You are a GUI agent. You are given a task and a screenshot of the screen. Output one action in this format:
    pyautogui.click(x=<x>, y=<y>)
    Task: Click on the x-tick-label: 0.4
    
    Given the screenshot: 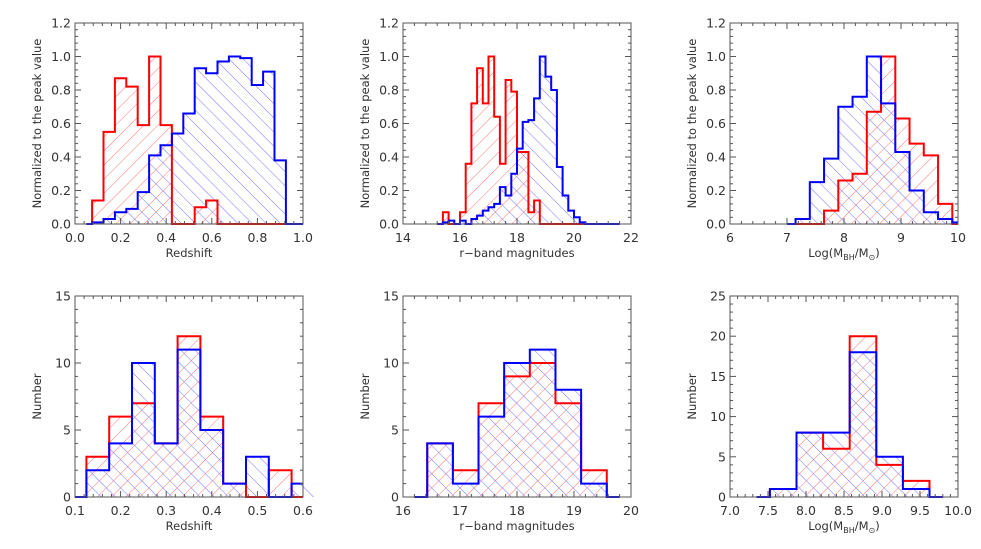 What is the action you would take?
    pyautogui.click(x=212, y=510)
    